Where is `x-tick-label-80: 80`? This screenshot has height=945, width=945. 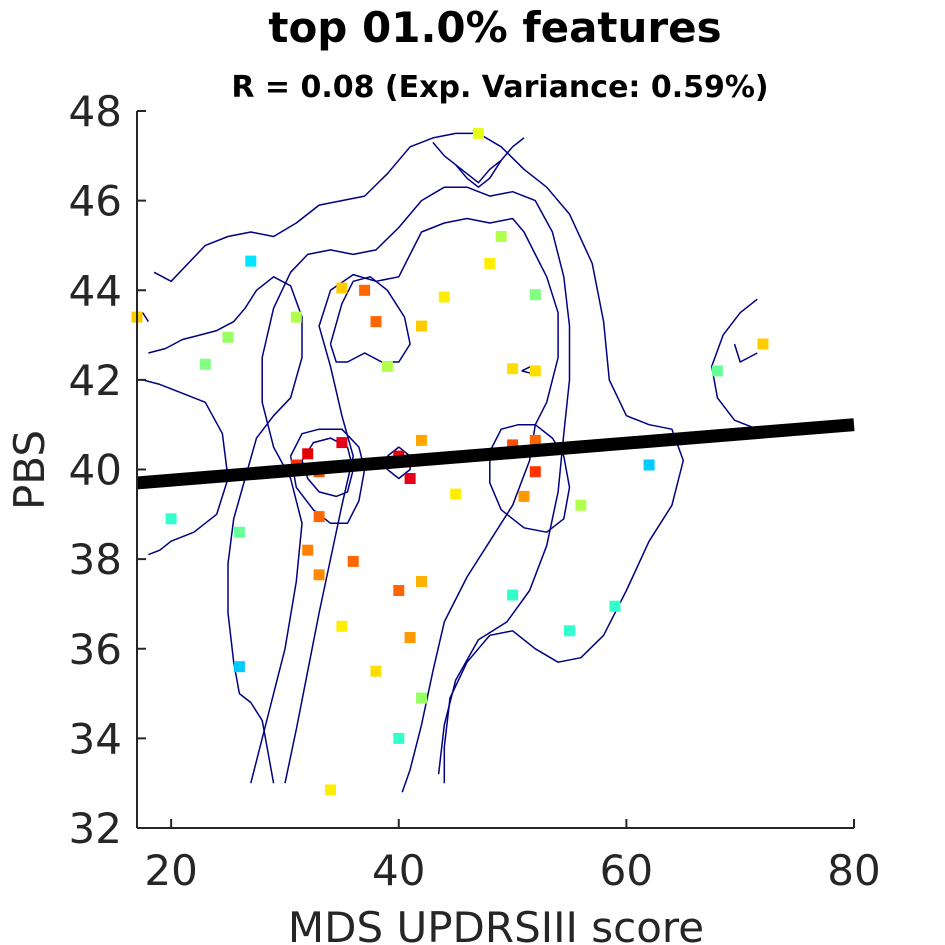 x-tick-label-80: 80 is located at coordinates (853, 870).